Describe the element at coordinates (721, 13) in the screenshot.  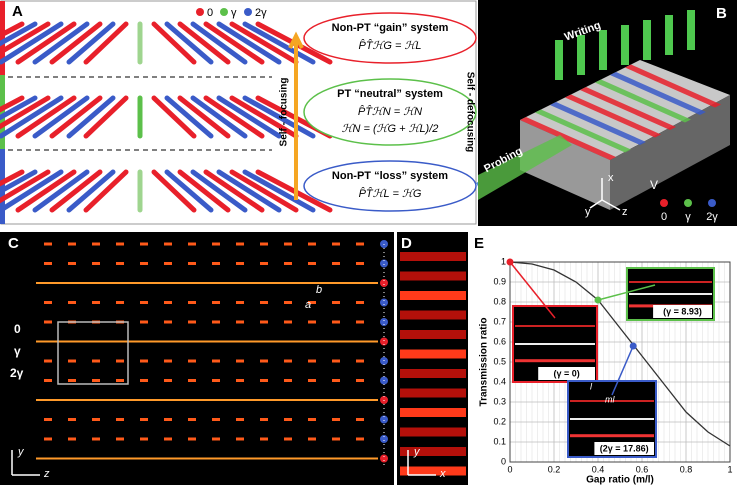
I see `panel-label: B` at that location.